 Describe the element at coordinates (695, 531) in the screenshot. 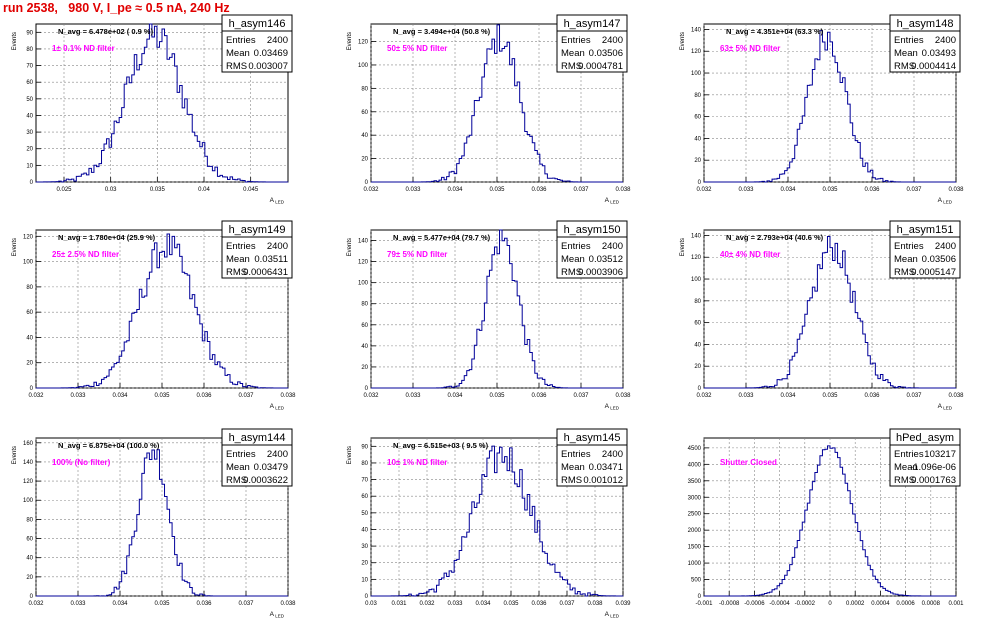

I see `y-tick-label: 2000` at that location.